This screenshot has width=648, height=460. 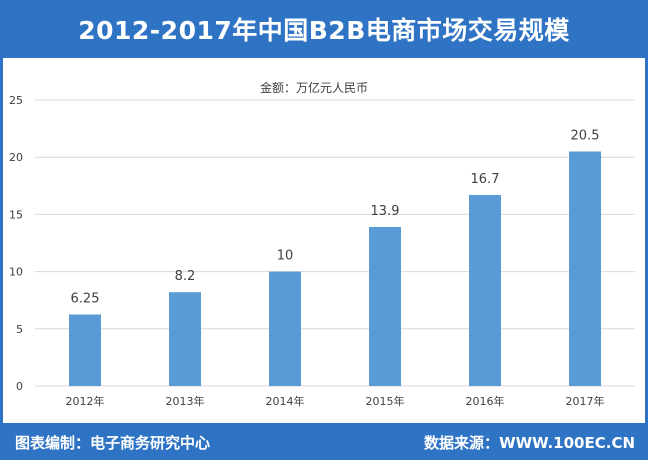 I want to click on title-bar: 2012-2017年中国B2B电商市场交易规模, so click(x=324, y=29).